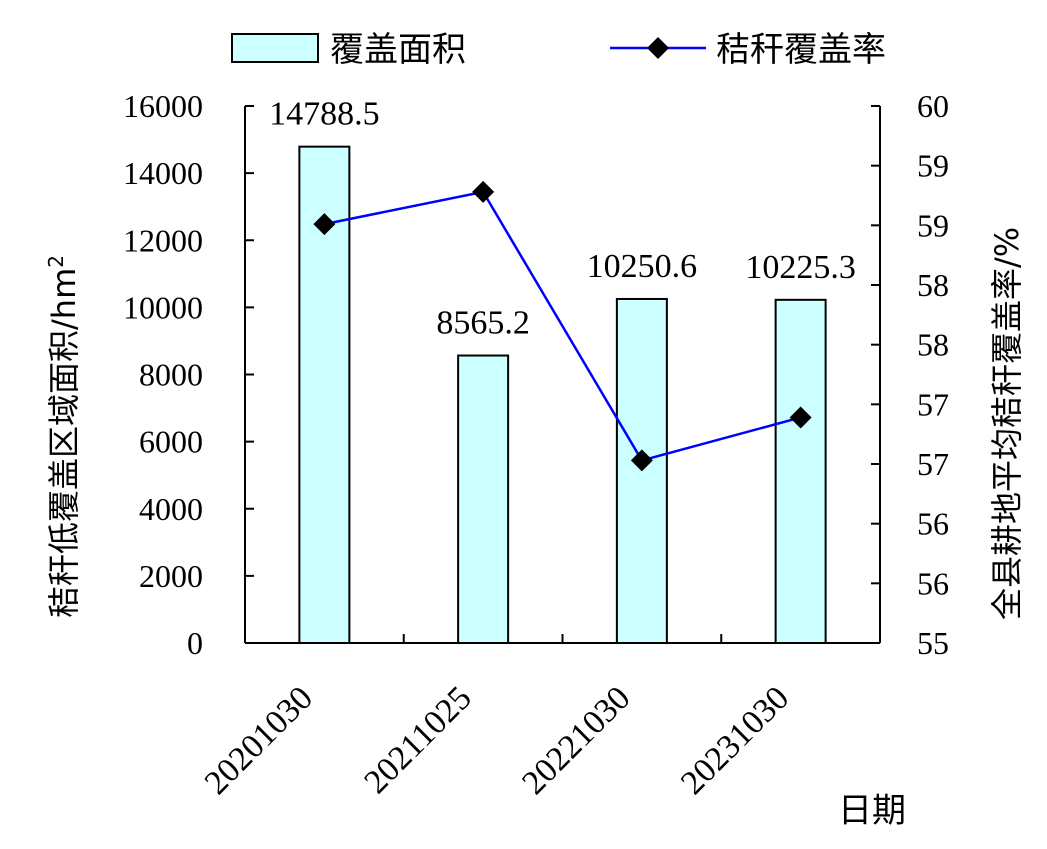 The width and height of the screenshot is (1047, 849). Describe the element at coordinates (910, 374) in the screenshot. I see `right-axis-ticks: 55 56 56 57 57 58 58 59 59 60` at that location.